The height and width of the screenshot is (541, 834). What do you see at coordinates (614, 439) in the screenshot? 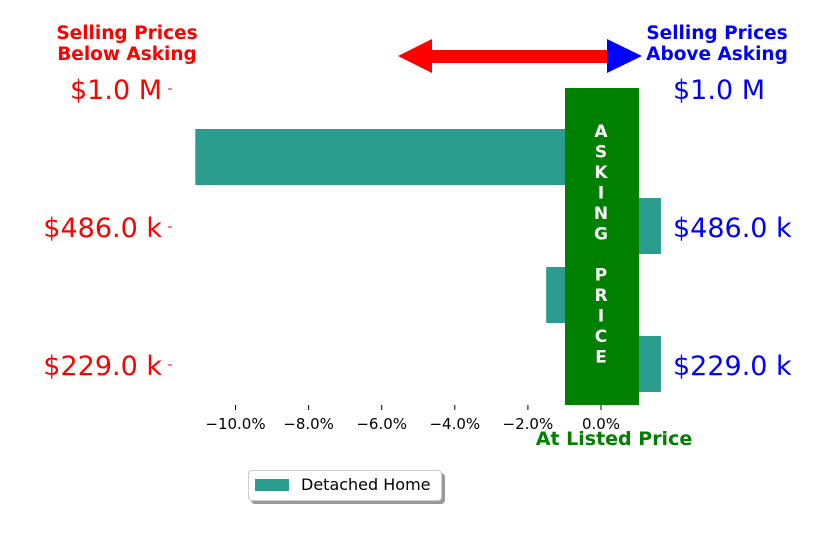
I see `at-listed-price-label: At Listed Price` at bounding box center [614, 439].